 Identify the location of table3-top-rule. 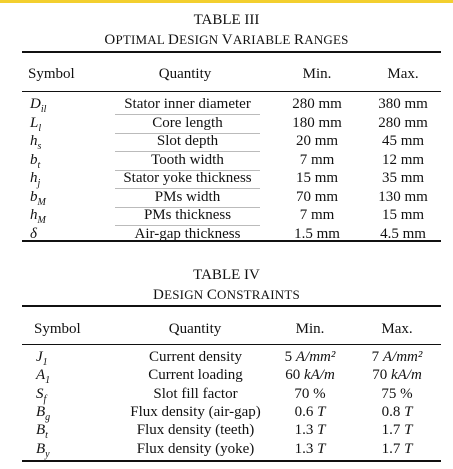
(231, 52).